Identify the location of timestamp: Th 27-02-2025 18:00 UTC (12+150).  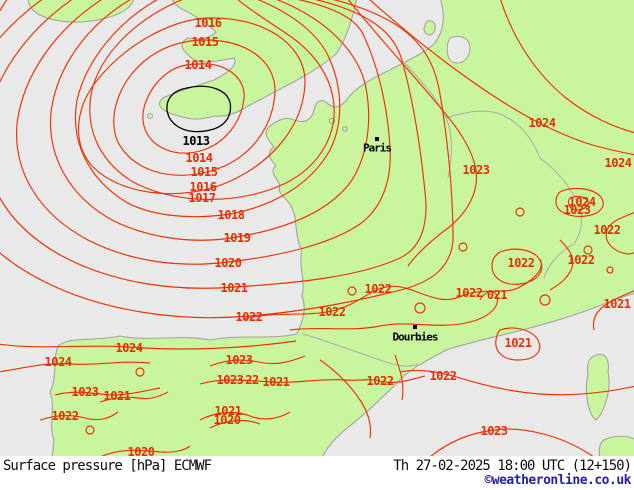
(512, 466).